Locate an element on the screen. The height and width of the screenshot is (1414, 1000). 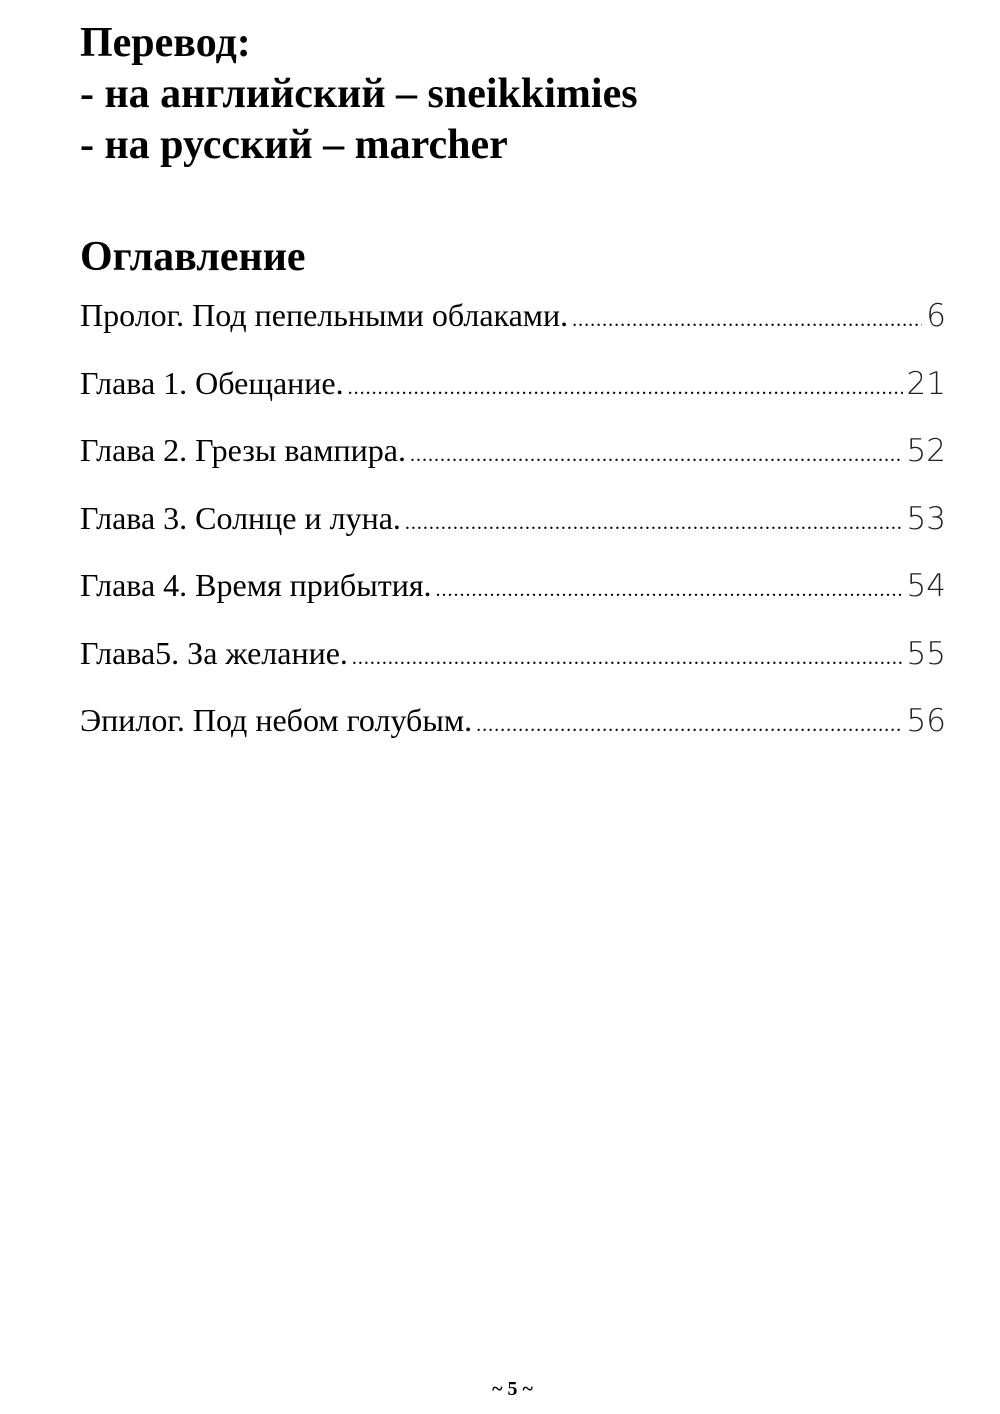
toc-entry-label: Глава 2. Грезы вампира. is located at coordinates (243, 450).